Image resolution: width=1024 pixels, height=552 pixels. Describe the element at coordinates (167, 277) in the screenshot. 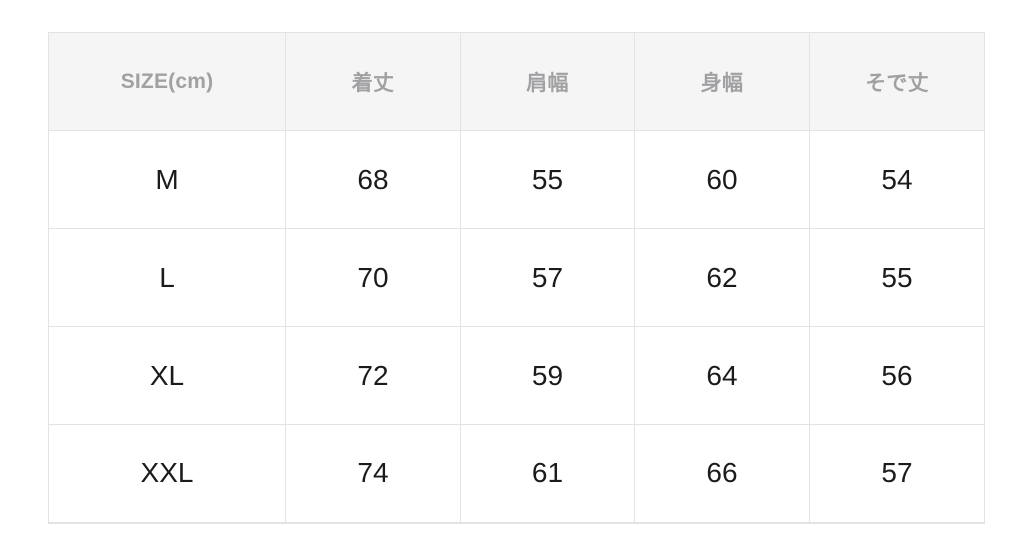

I see `cell-size-label: L` at that location.